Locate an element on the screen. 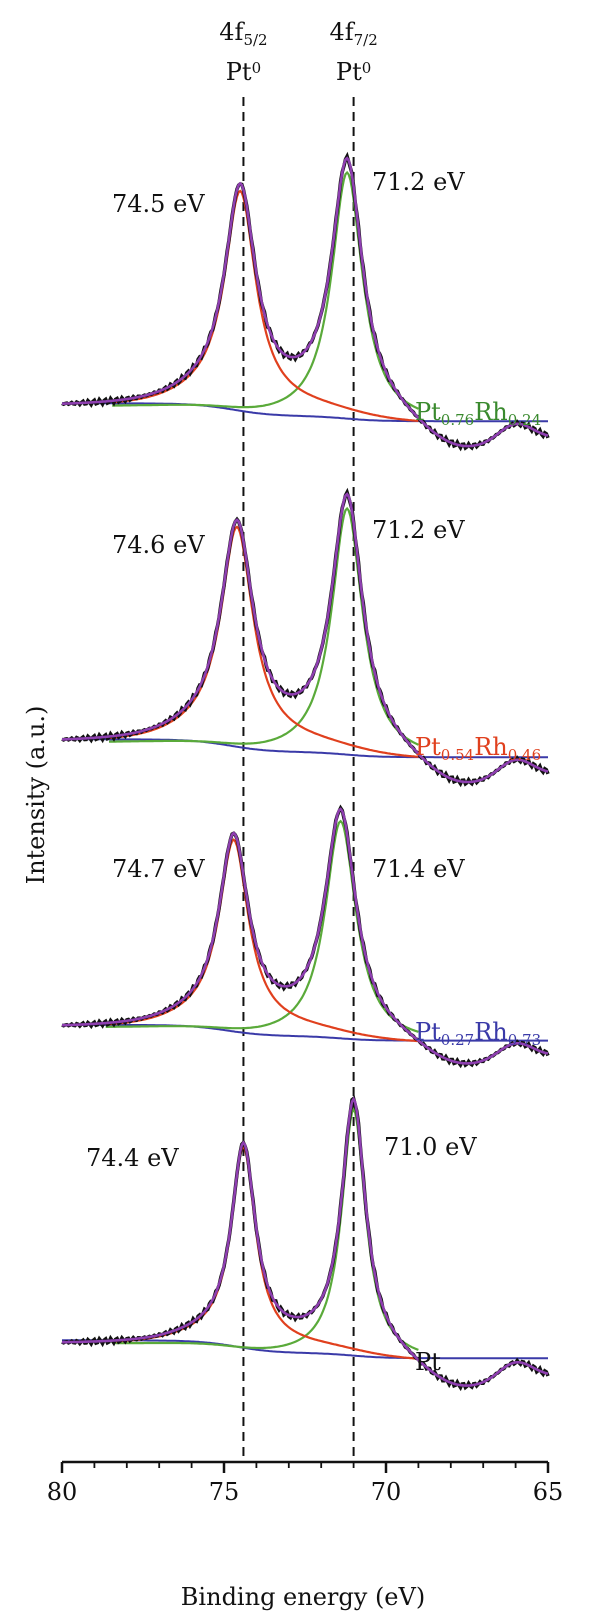  x-axis: 80 75 70 65 is located at coordinates (305, 1483).